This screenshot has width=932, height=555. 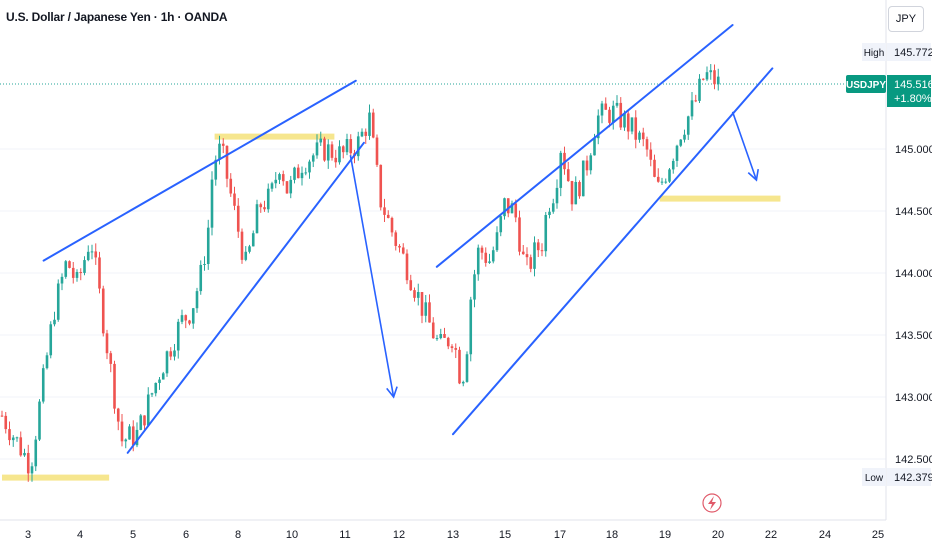 What do you see at coordinates (720, 198) in the screenshot?
I see `support-resistance-zone` at bounding box center [720, 198].